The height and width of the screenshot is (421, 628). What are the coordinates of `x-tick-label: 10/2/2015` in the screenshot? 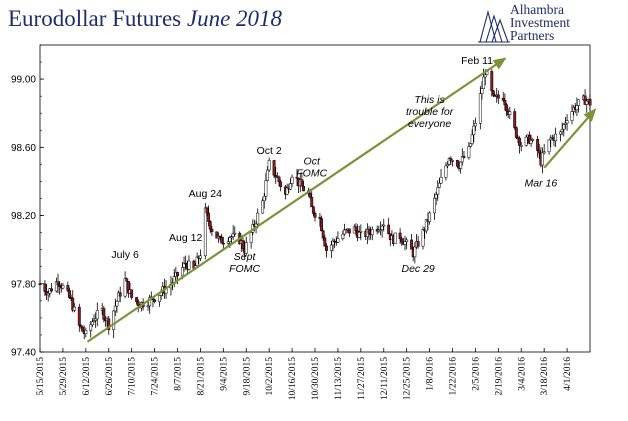 It's located at (270, 376).